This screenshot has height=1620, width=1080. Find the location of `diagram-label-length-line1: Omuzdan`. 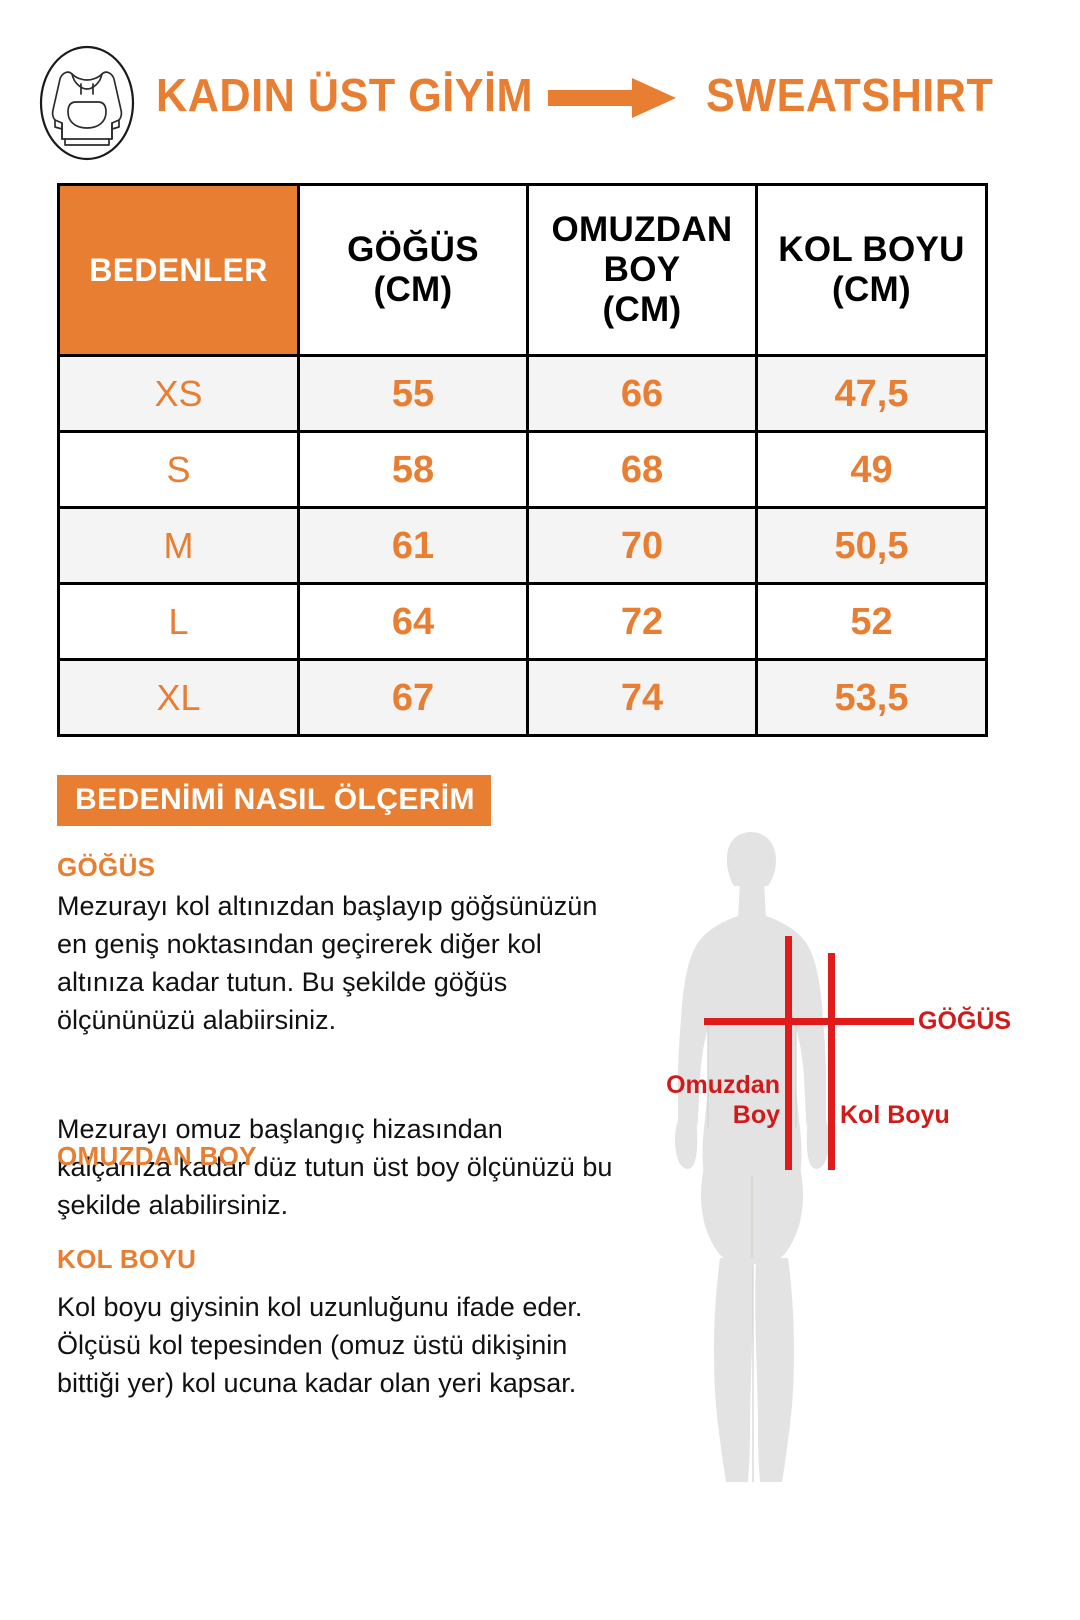

diagram-label-length-line1: Omuzdan is located at coordinates (723, 1085).